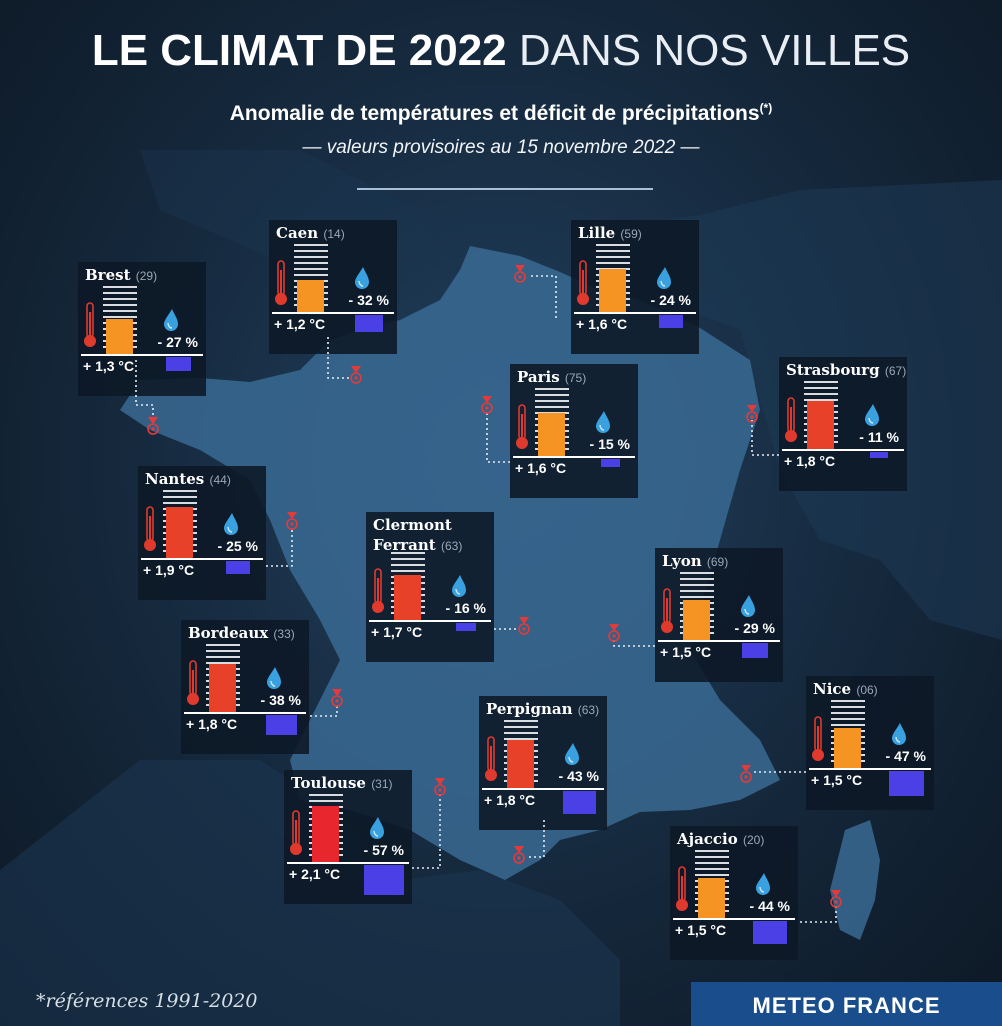  I want to click on precip-deficit-value: - 57 %, so click(383, 850).